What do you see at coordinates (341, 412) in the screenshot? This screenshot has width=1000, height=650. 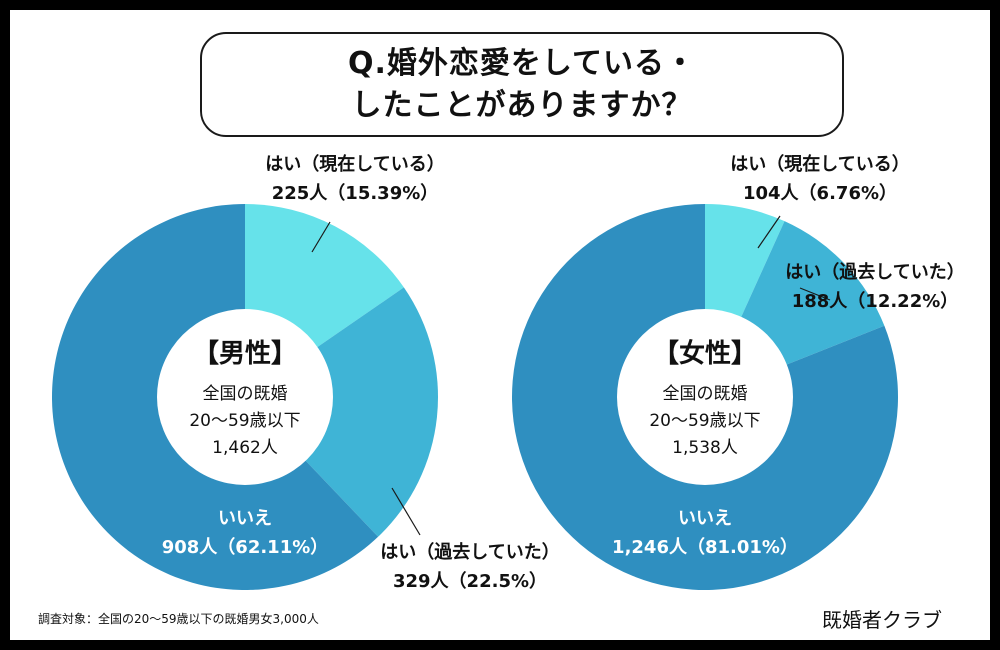 I see `pie-slice-past-yes` at bounding box center [341, 412].